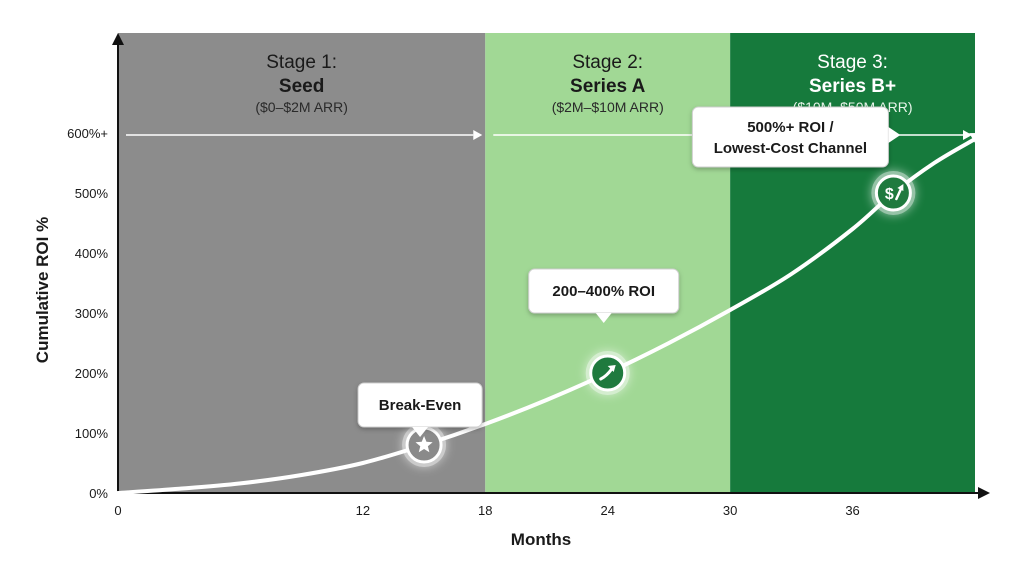 The image size is (1024, 572). I want to click on y-axis-arrowhead, so click(118, 39).